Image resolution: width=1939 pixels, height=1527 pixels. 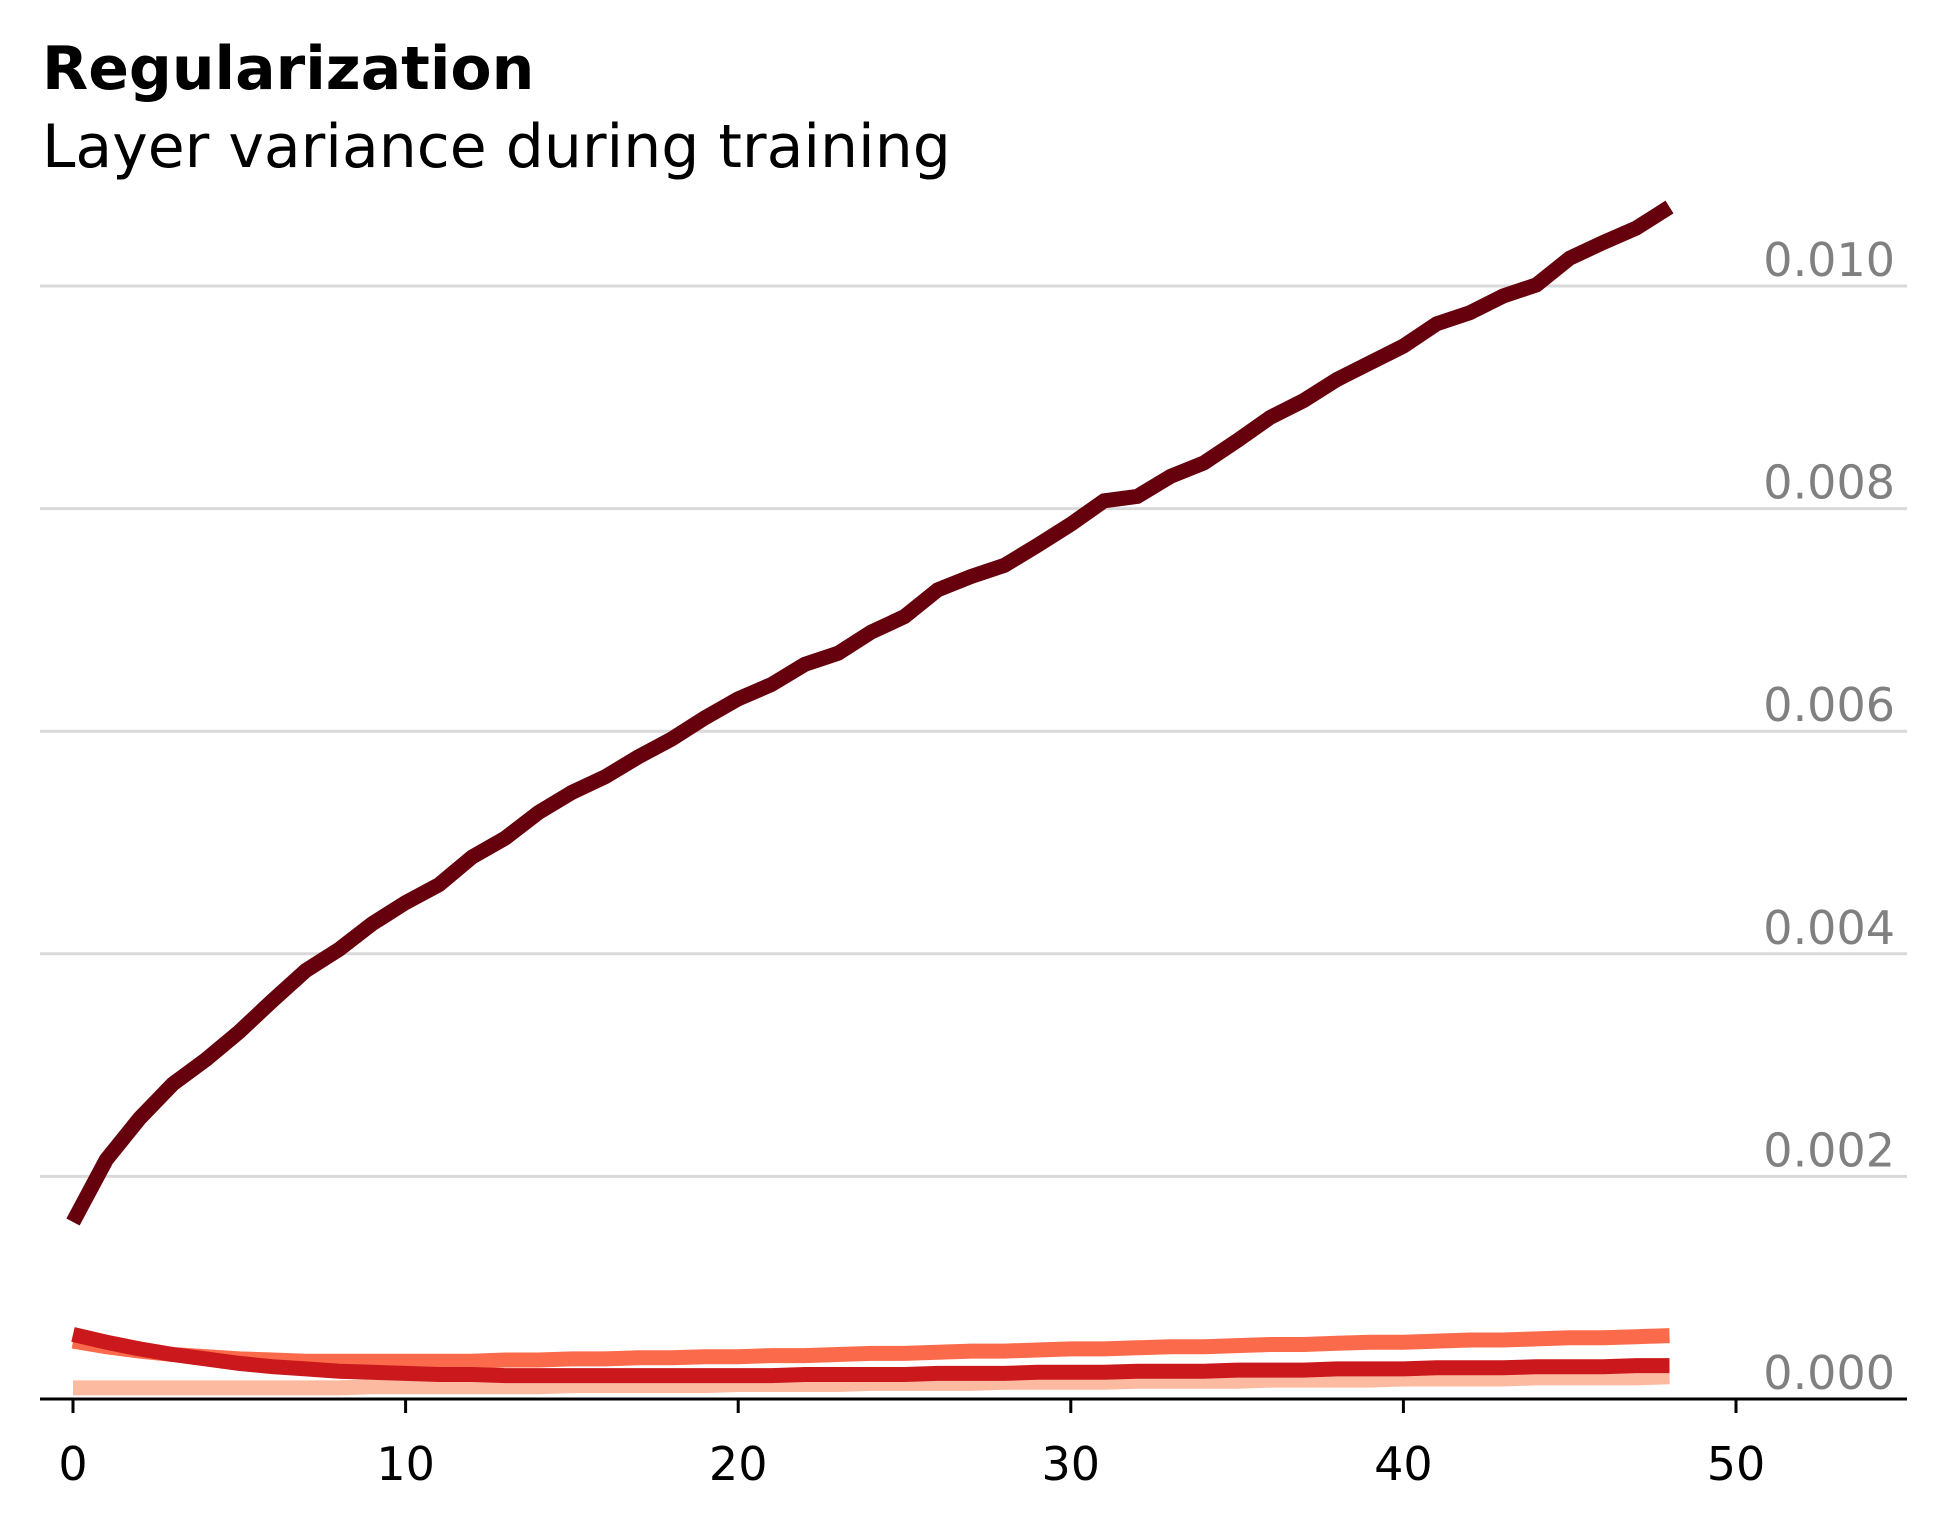 What do you see at coordinates (405, 1464) in the screenshot?
I see `x-tick-label: 10` at bounding box center [405, 1464].